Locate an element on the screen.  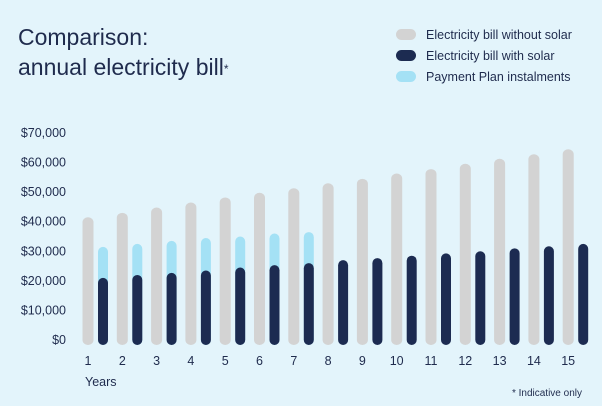
x-tick-label: 2 is located at coordinates (122, 361).